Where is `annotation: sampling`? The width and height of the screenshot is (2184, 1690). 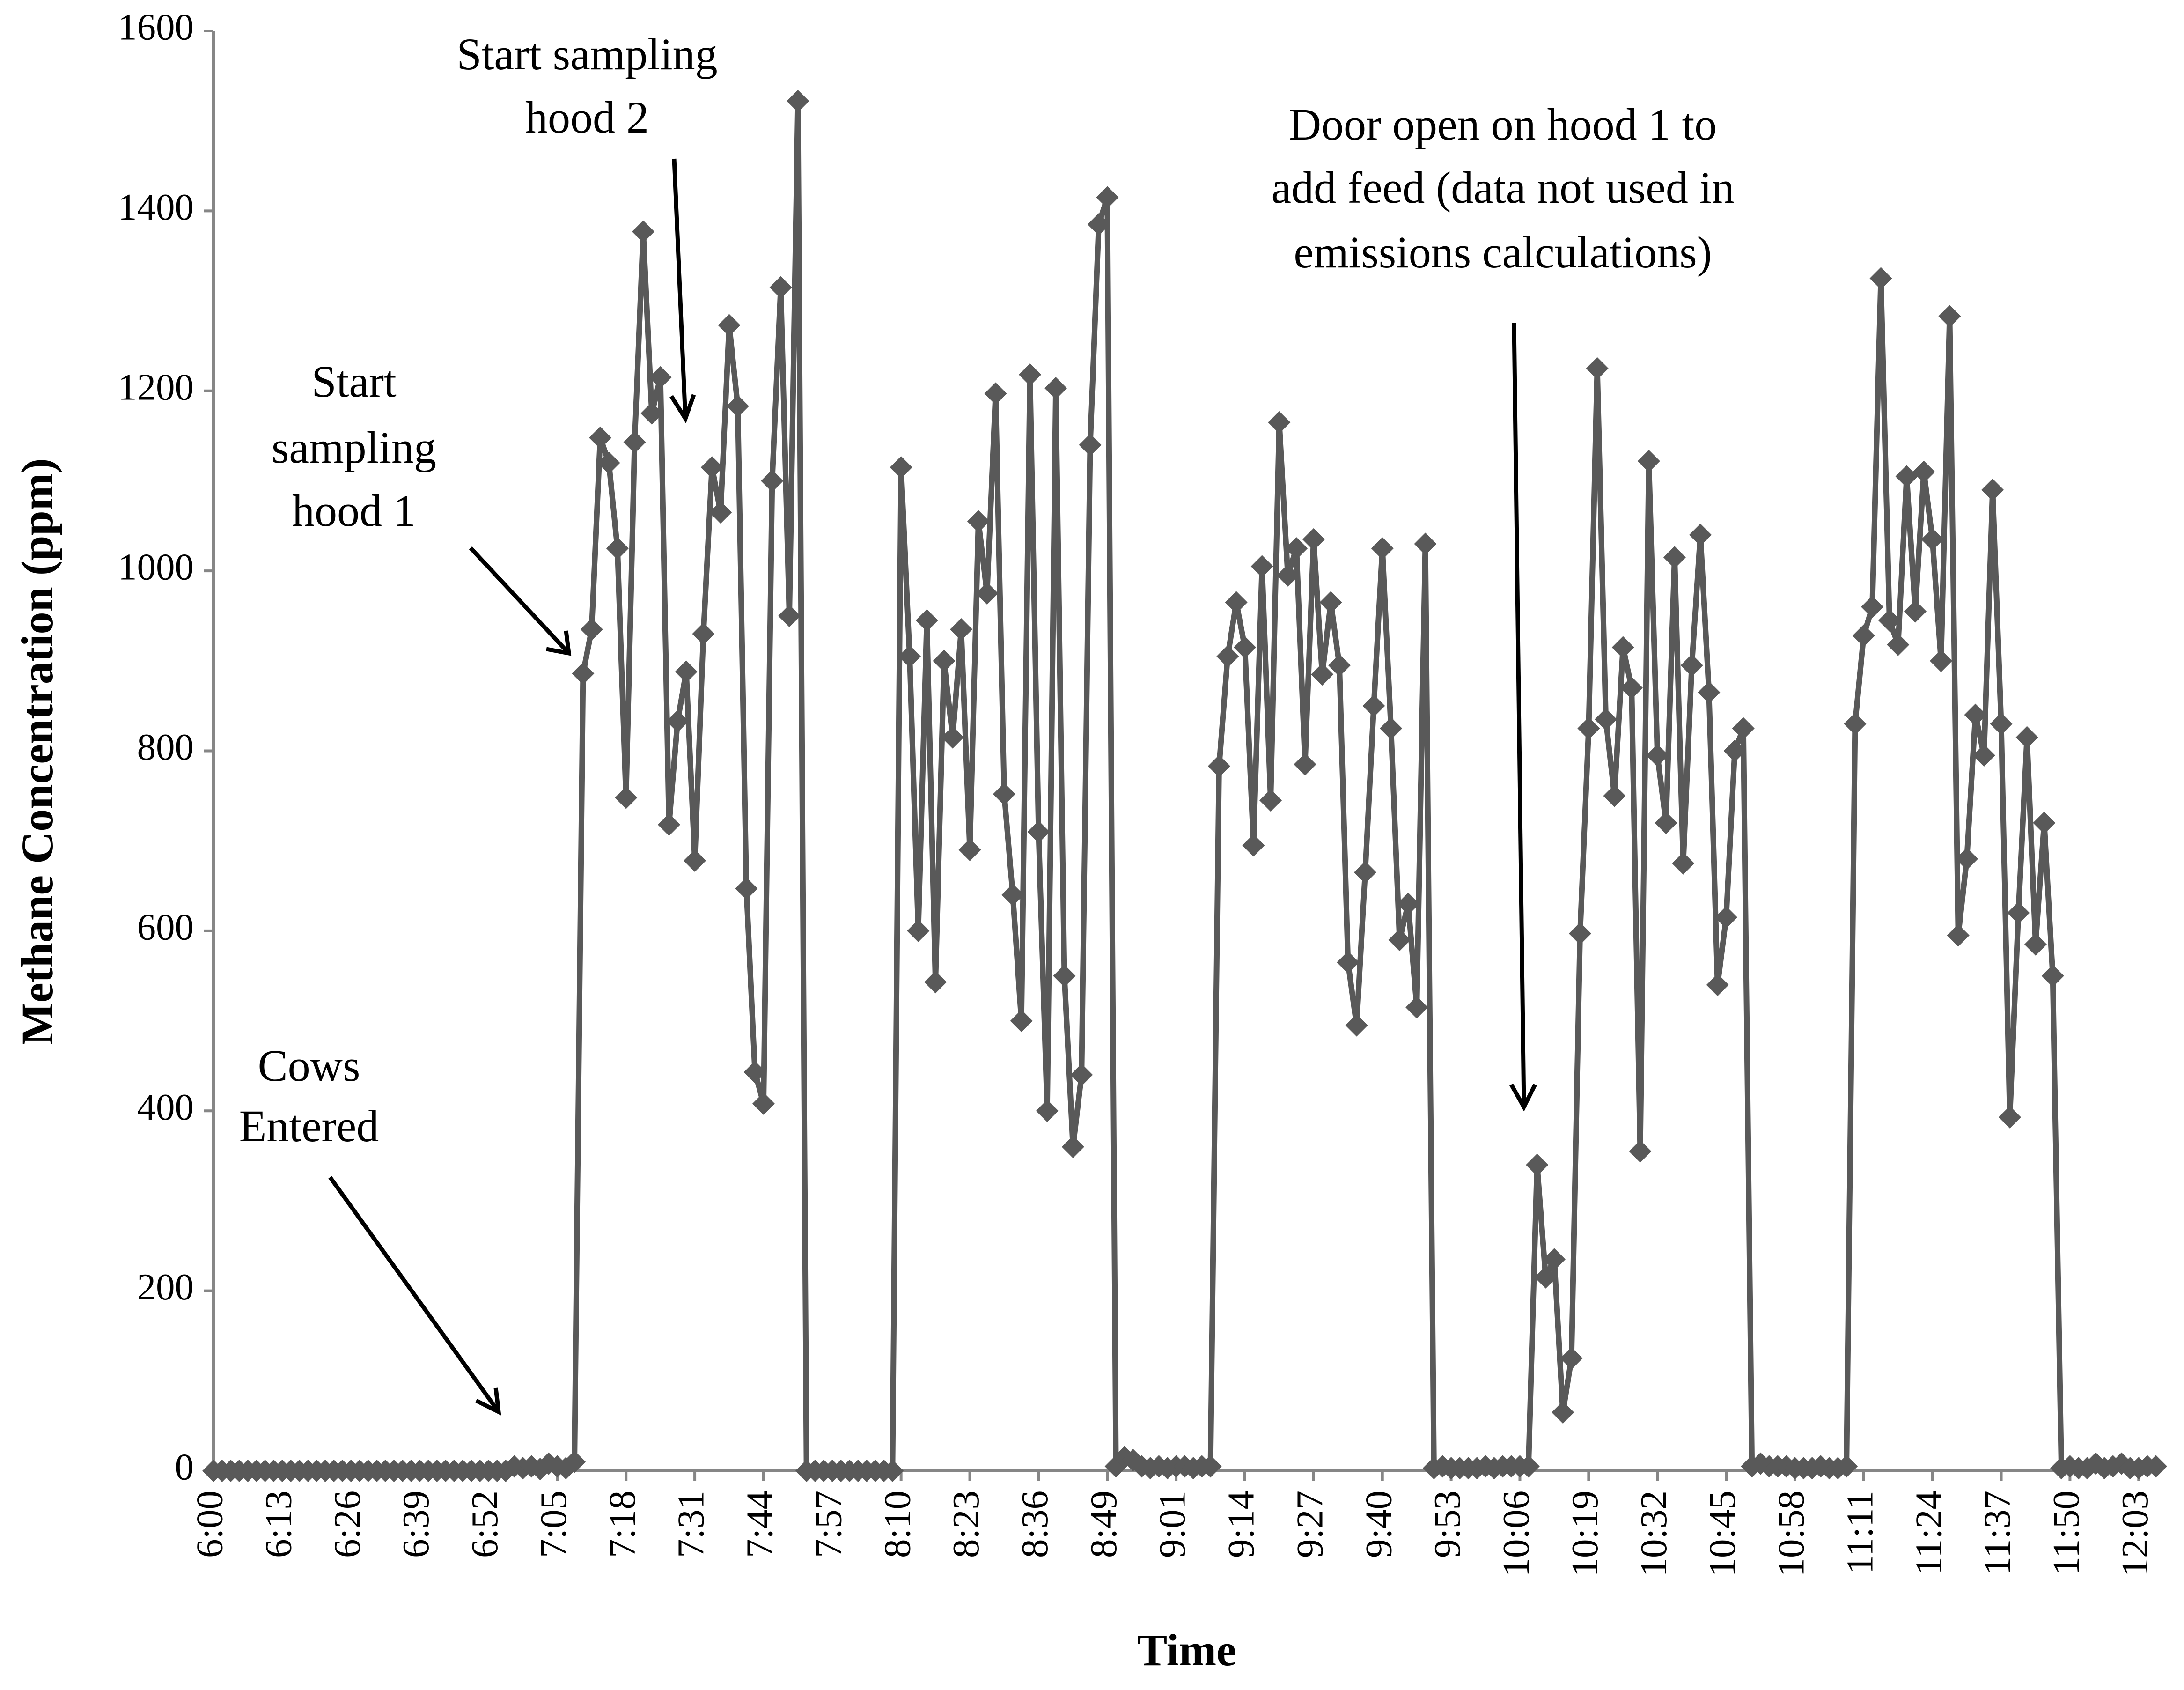
annotation: sampling is located at coordinates (354, 447).